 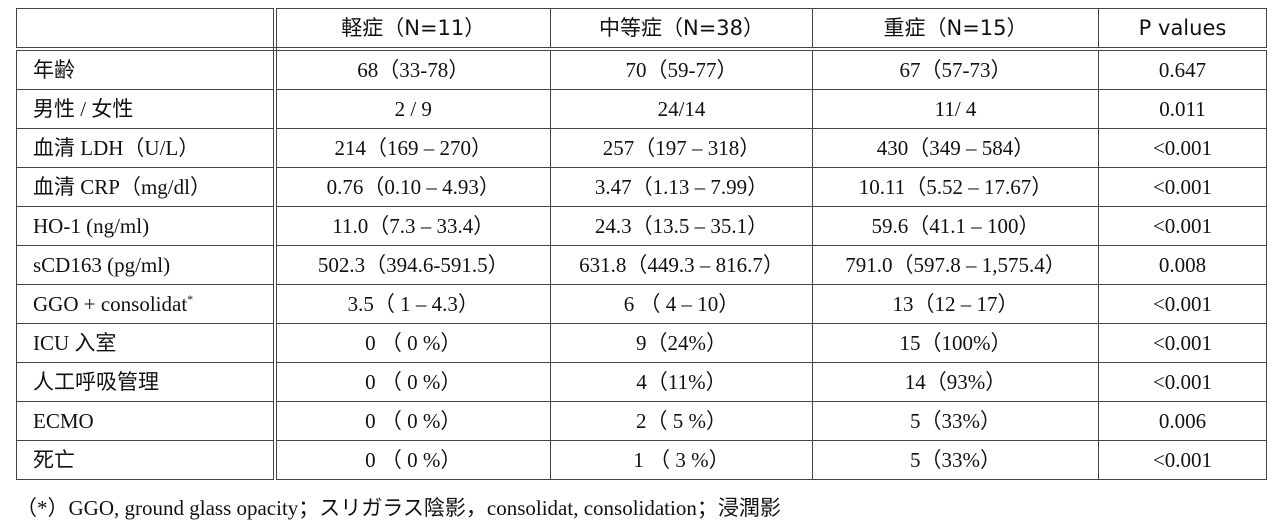 I want to click on cell-p-value: 0.008, so click(x=1182, y=265).